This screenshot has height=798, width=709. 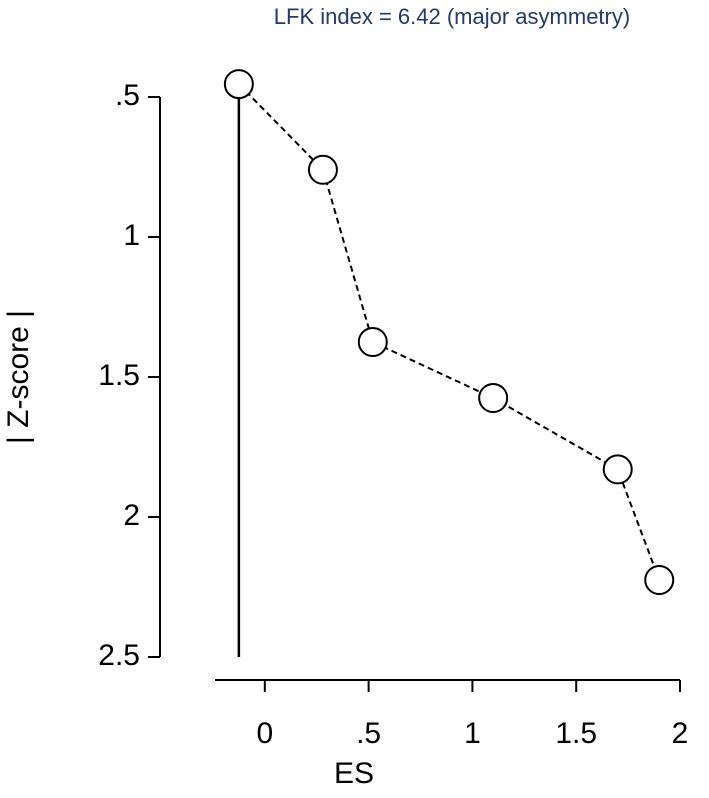 I want to click on y-tick-label: 1, so click(x=131, y=235).